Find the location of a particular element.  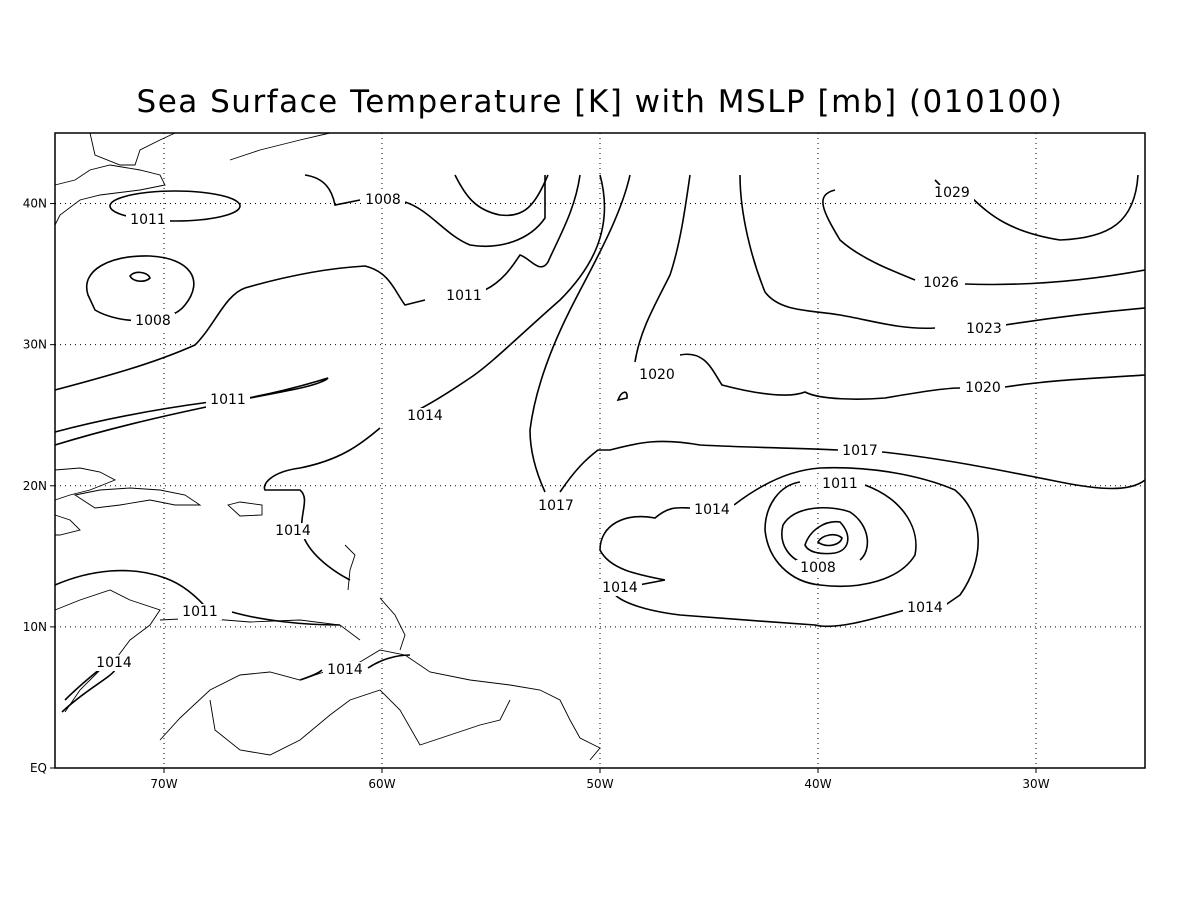

lat-tick-label: 20N is located at coordinates (35, 486).